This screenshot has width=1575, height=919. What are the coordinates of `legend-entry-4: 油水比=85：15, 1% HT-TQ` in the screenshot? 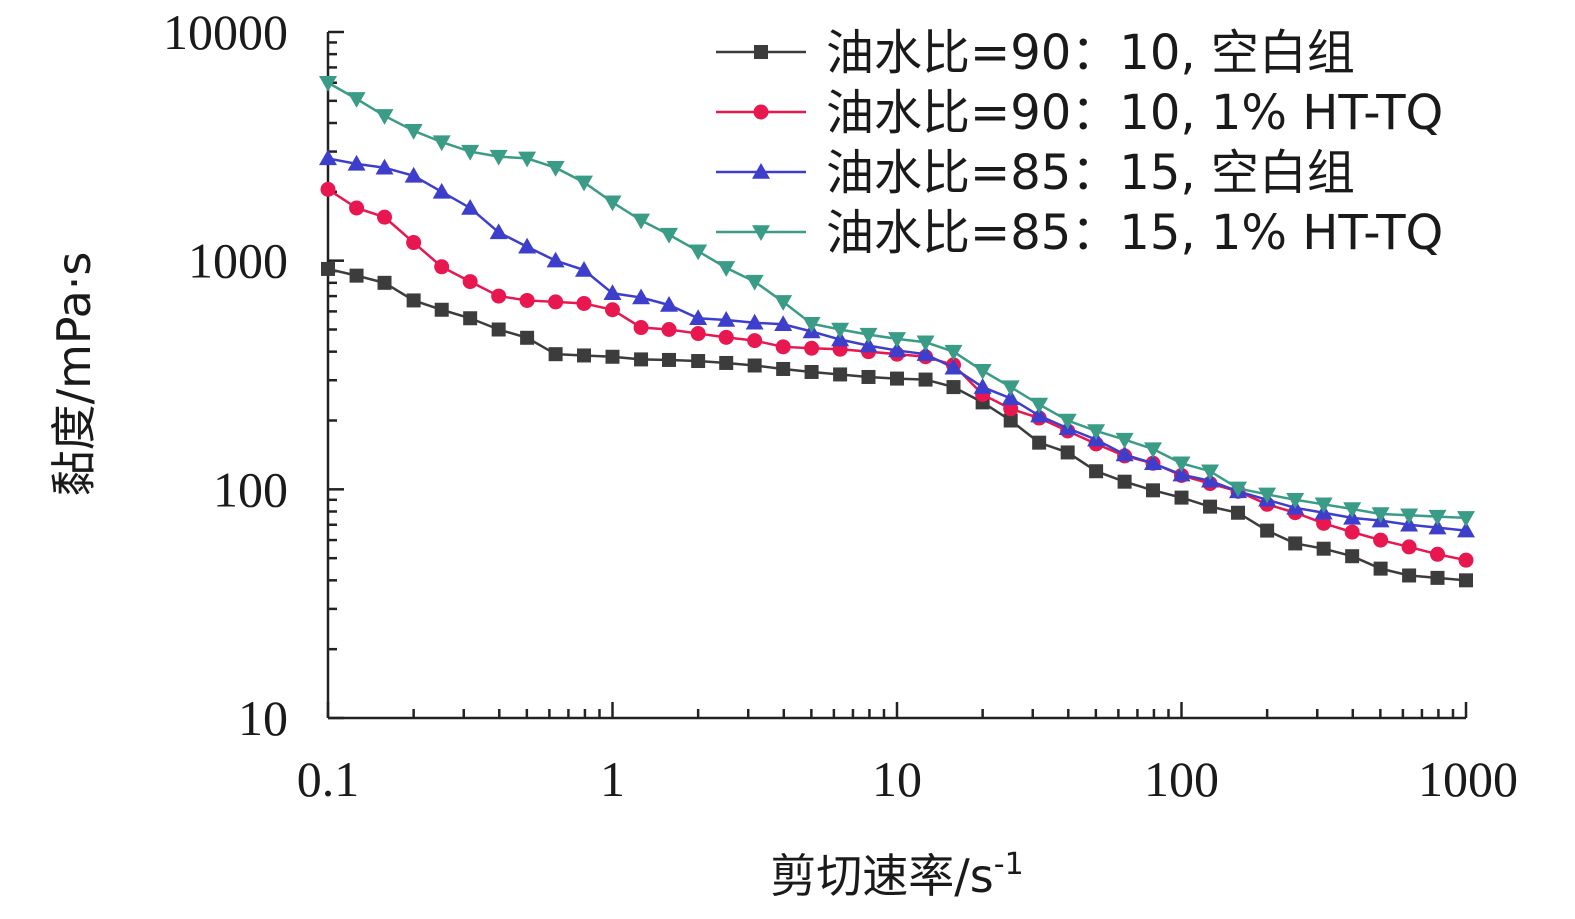 It's located at (1079, 233).